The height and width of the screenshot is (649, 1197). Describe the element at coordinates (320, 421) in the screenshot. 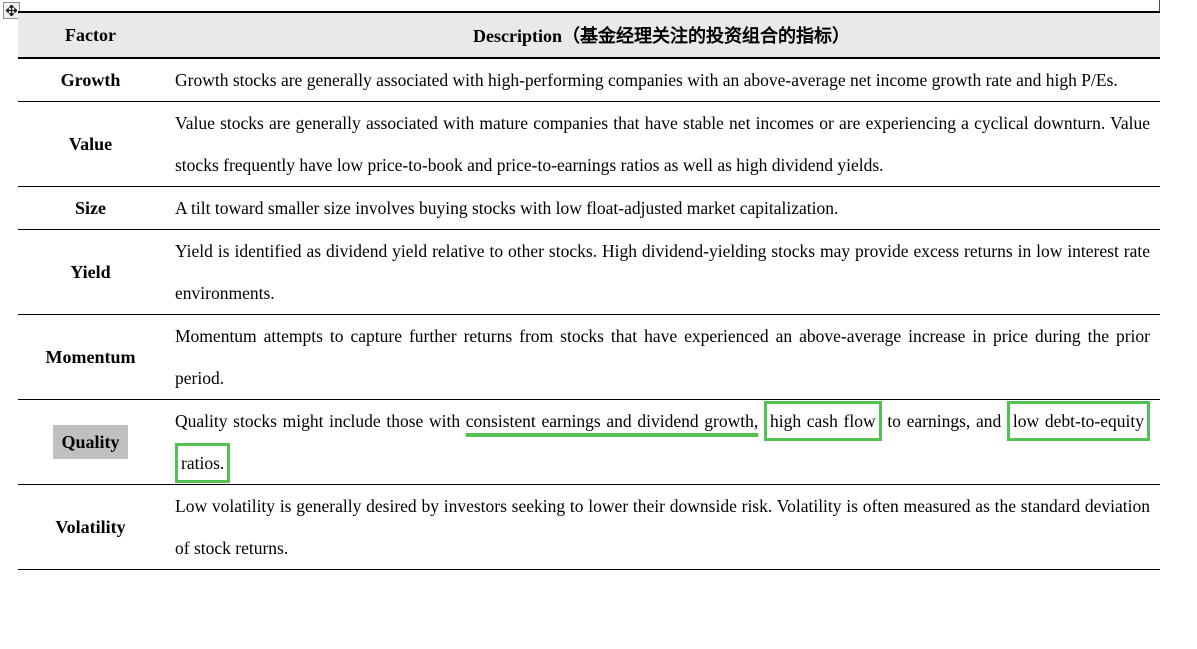

I see `description-segment: Quality stocks might include those with` at that location.